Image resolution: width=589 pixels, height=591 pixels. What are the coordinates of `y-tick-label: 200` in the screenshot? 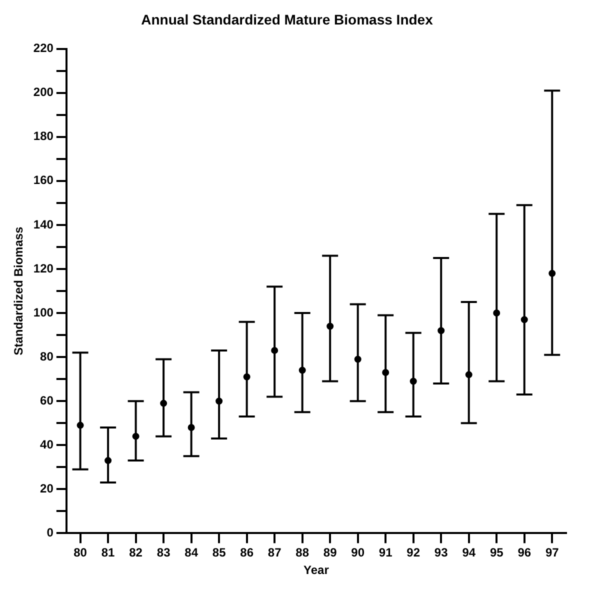 It's located at (43, 92).